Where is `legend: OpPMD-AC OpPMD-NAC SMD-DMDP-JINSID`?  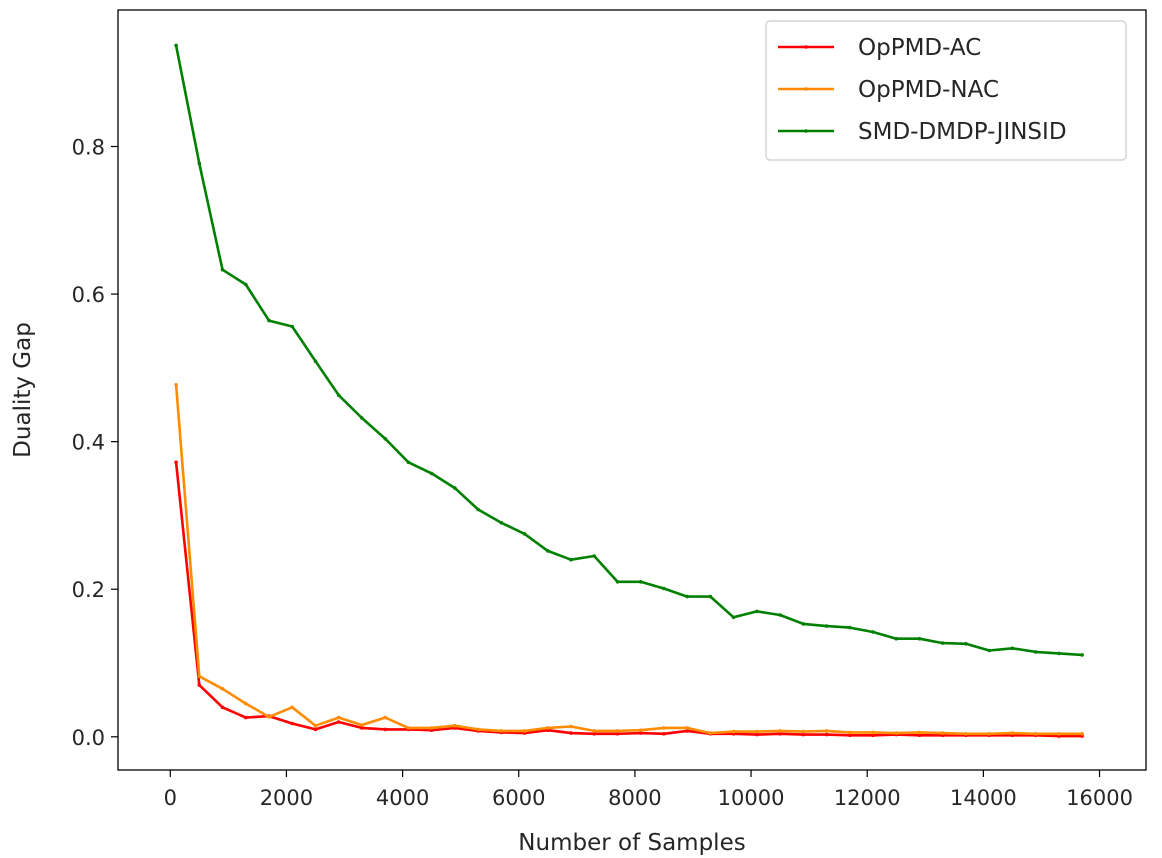 legend: OpPMD-AC OpPMD-NAC SMD-DMDP-JINSID is located at coordinates (946, 90).